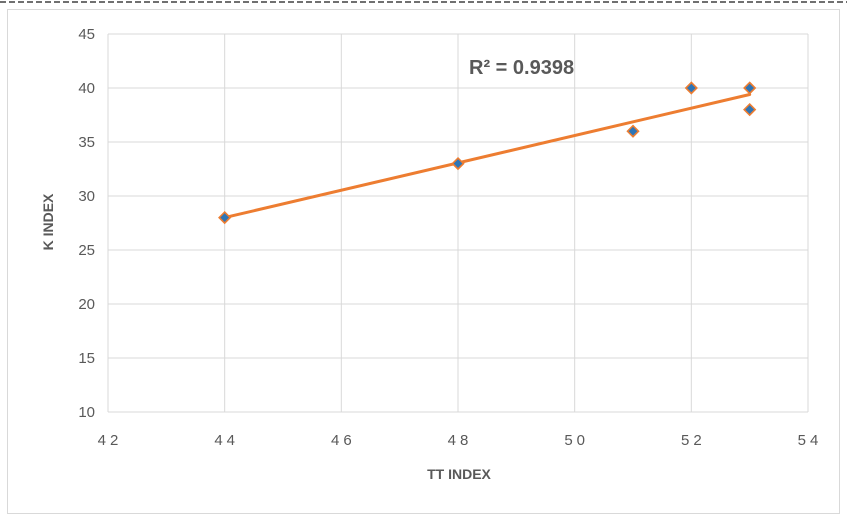  I want to click on y-axis-title: K INDEX, so click(48, 221).